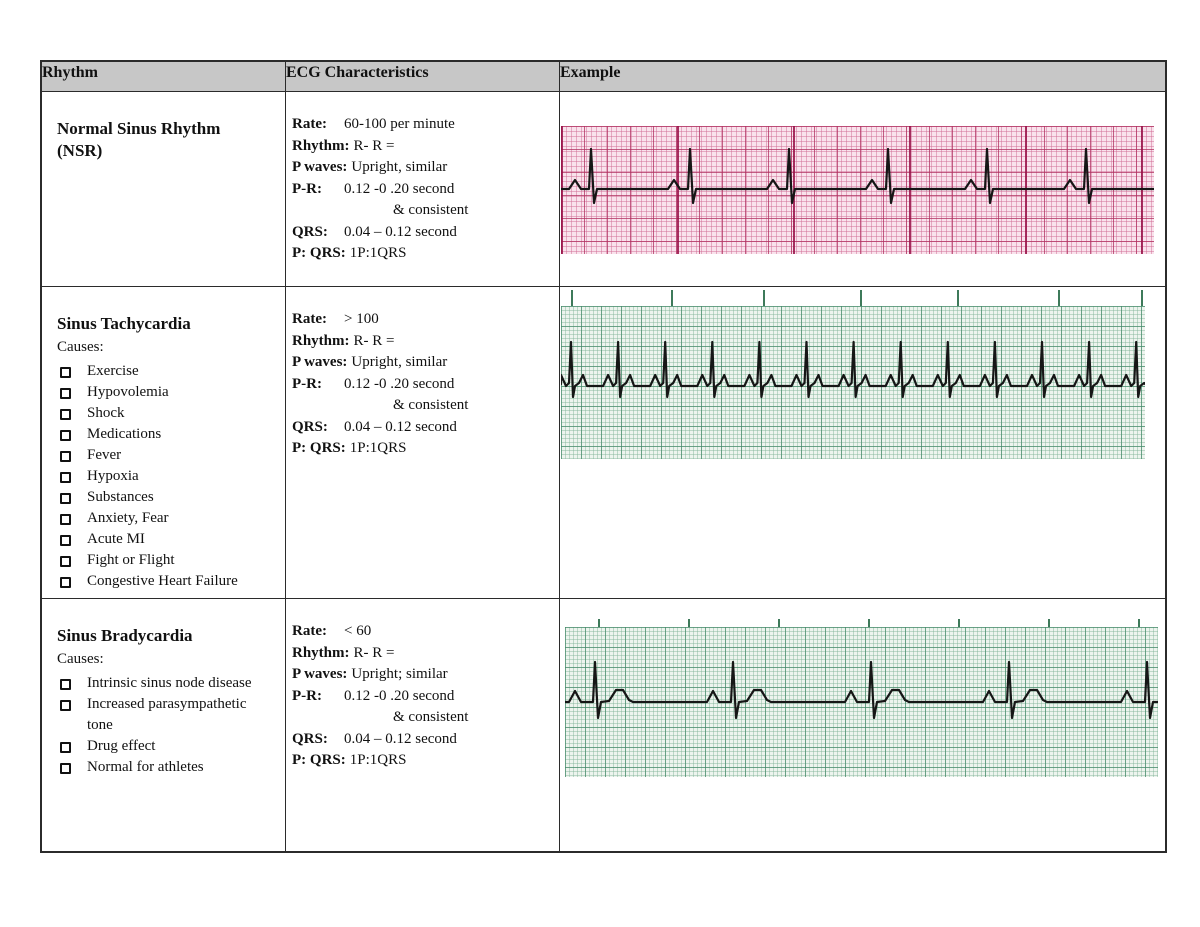 Image resolution: width=1200 pixels, height=927 pixels. Describe the element at coordinates (857, 176) in the screenshot. I see `ecg-trace-nsr` at that location.